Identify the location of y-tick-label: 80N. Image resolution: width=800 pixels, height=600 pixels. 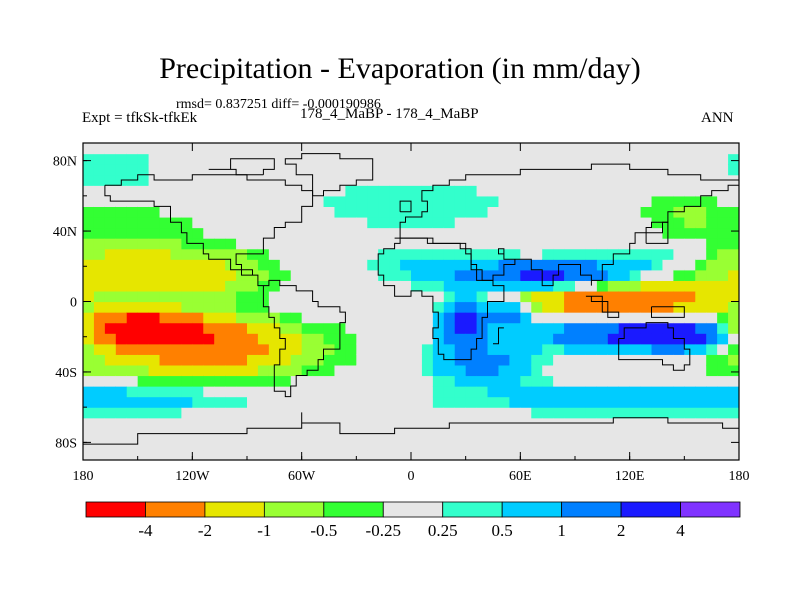
(65, 162).